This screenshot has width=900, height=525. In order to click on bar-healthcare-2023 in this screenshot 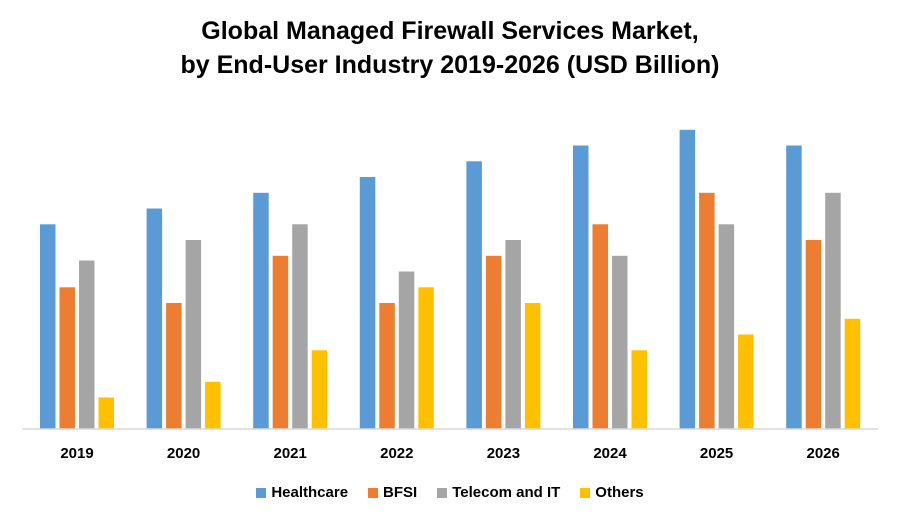, I will do `click(474, 295)`.